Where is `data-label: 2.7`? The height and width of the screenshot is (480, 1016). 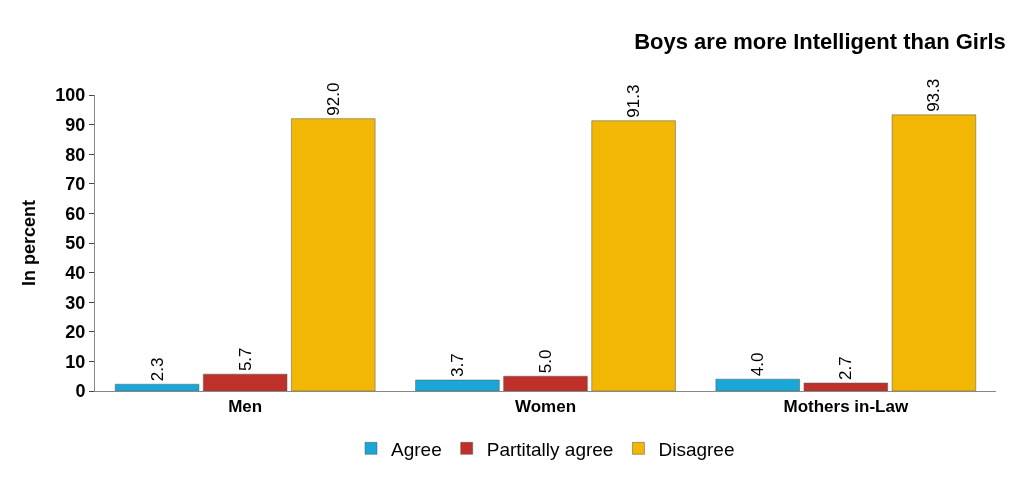 data-label: 2.7 is located at coordinates (846, 368).